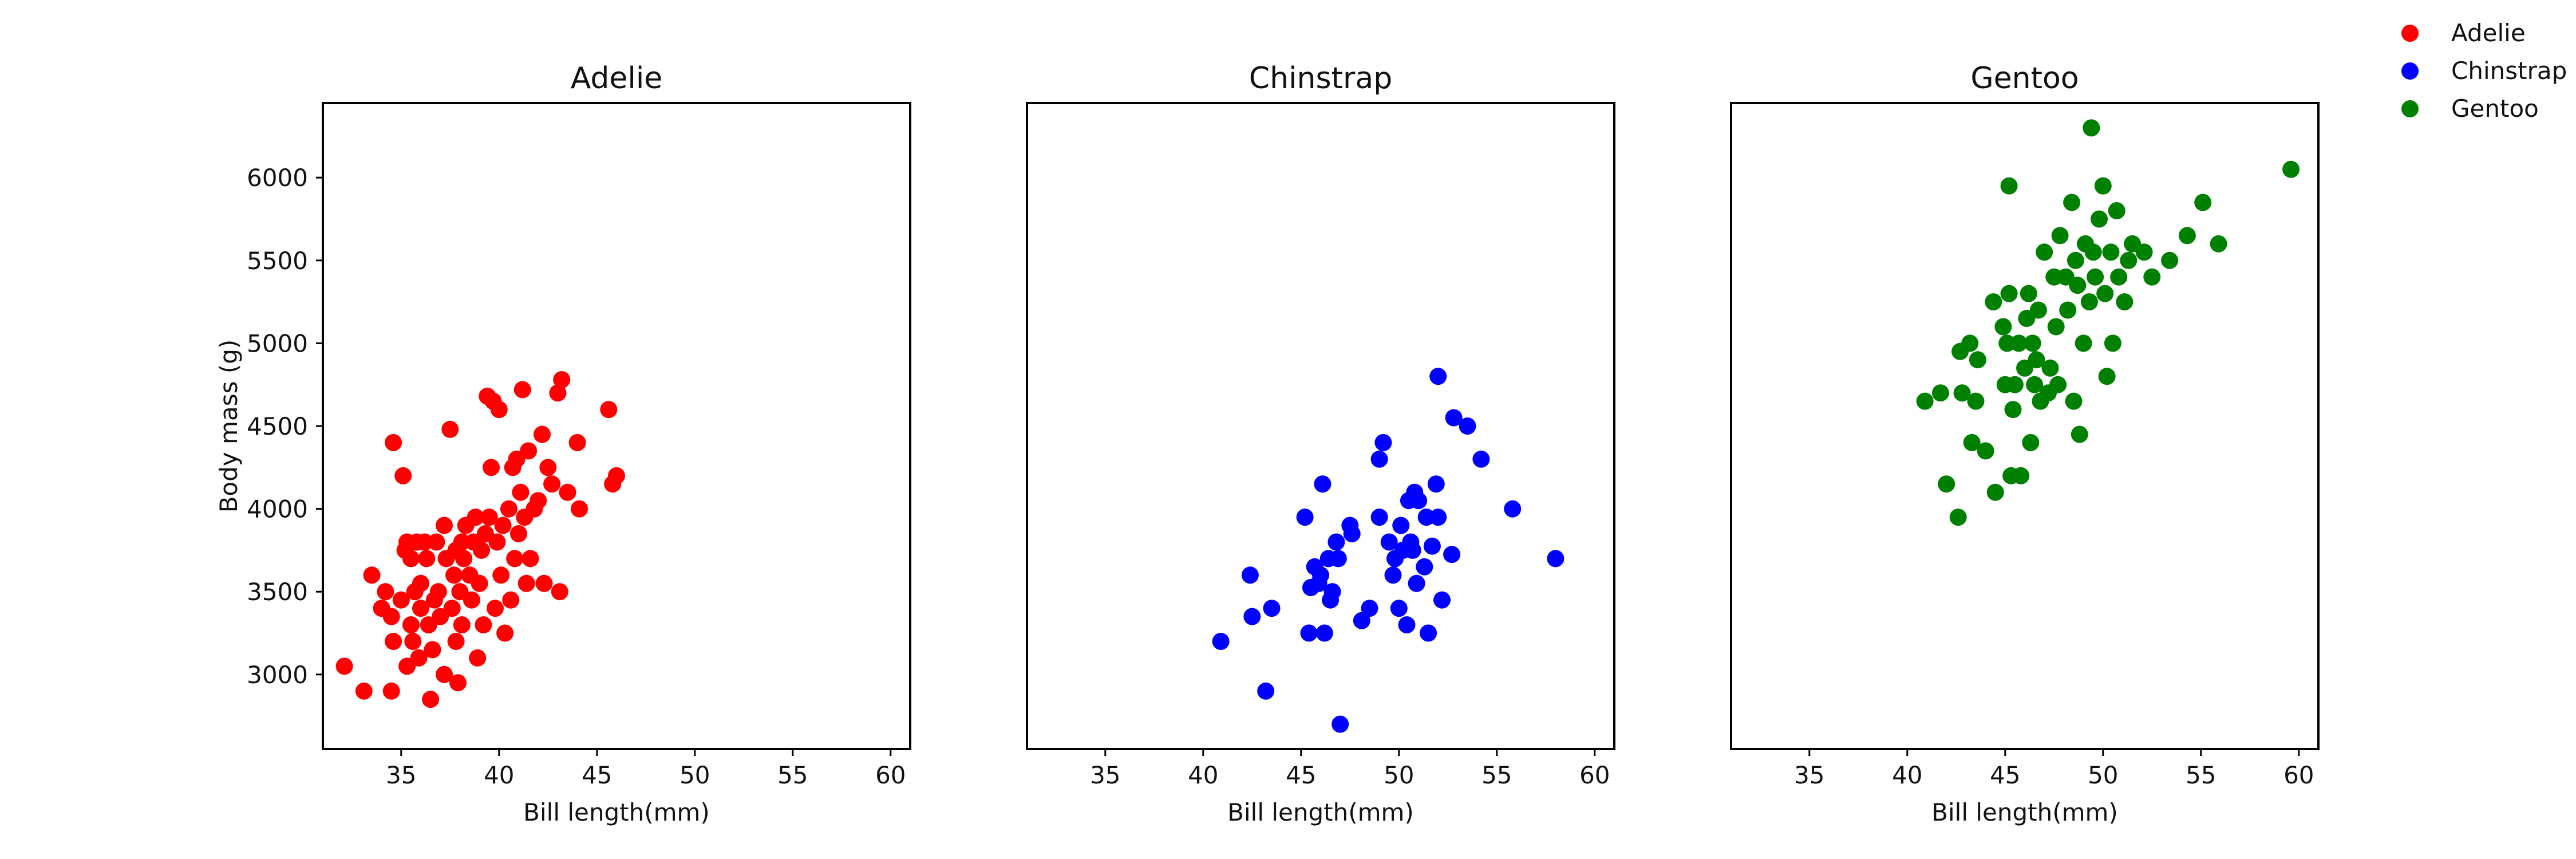 This screenshot has height=859, width=2576. I want to click on panel-title: Chinstrap, so click(1320, 78).